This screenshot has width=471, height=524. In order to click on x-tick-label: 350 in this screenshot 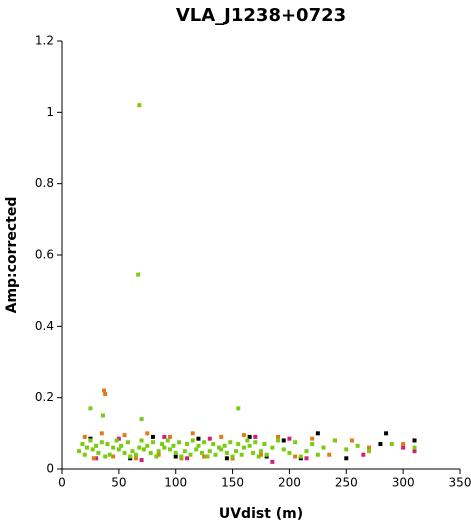, I will do `click(460, 483)`.